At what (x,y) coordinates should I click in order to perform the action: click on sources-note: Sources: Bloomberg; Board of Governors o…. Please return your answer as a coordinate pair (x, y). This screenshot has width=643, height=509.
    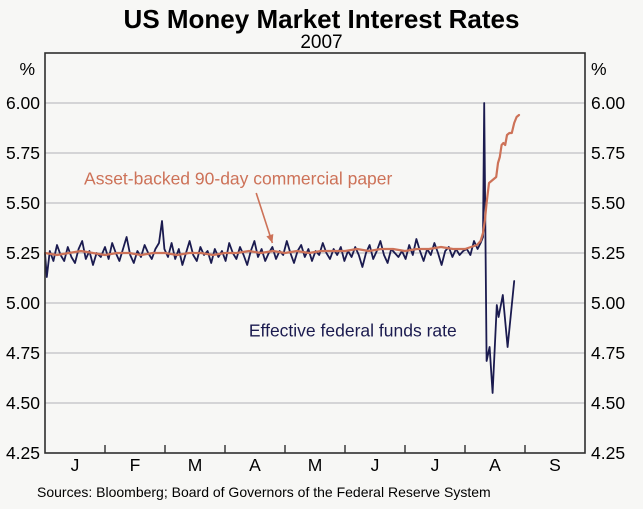
    Looking at the image, I should click on (264, 492).